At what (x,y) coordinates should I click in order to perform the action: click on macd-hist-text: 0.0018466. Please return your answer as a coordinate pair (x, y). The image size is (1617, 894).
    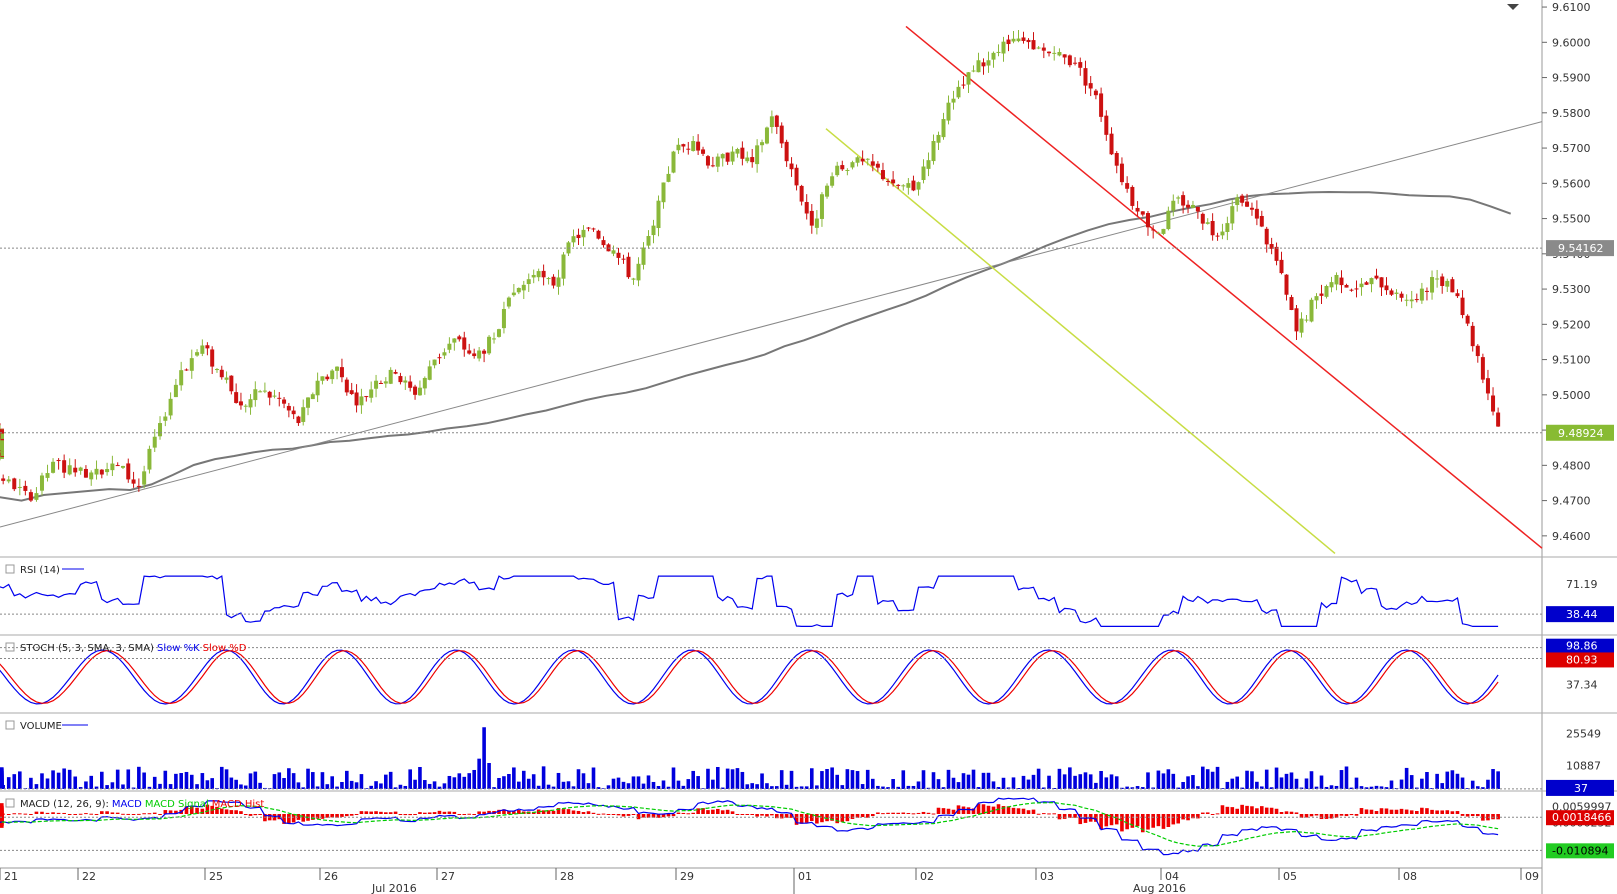
    Looking at the image, I should click on (1582, 817).